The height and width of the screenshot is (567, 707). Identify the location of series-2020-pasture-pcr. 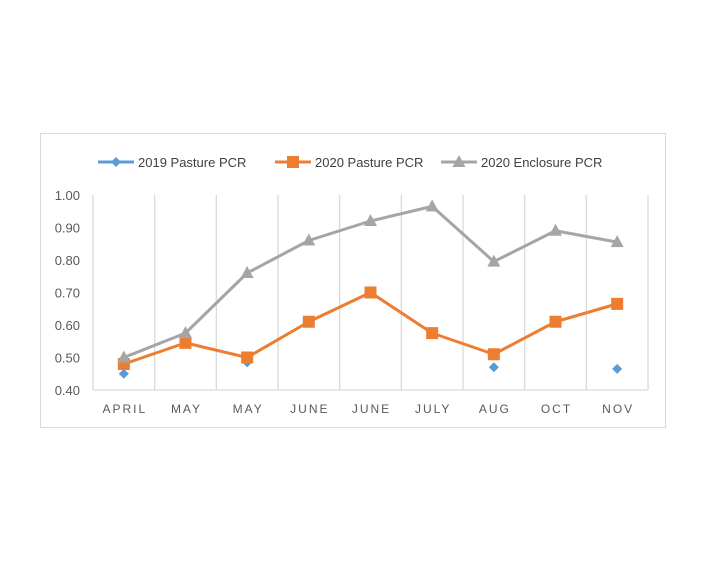
(370, 328).